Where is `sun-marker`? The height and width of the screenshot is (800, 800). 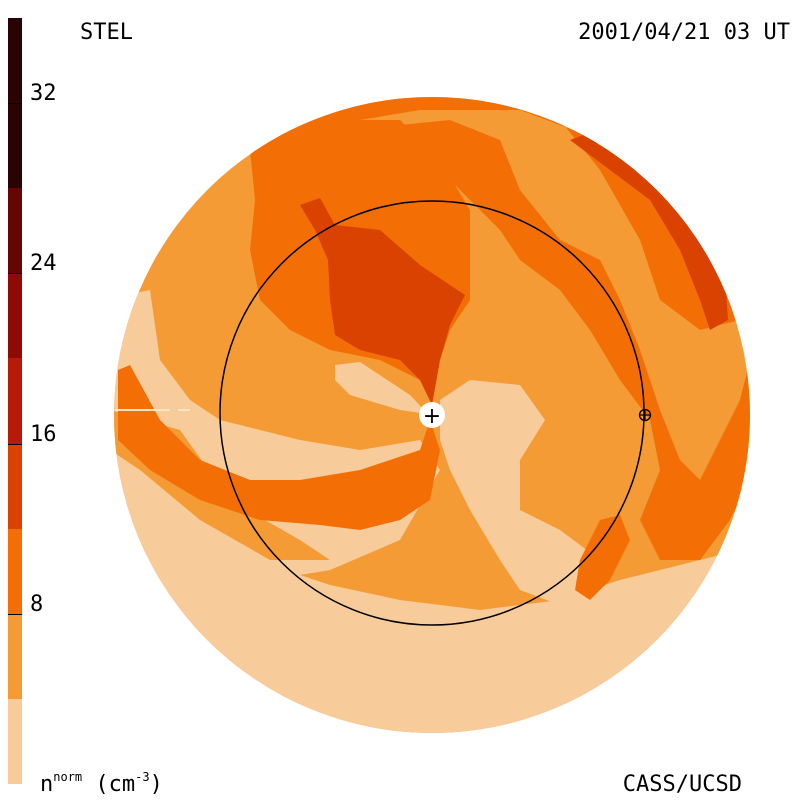
sun-marker is located at coordinates (432, 415).